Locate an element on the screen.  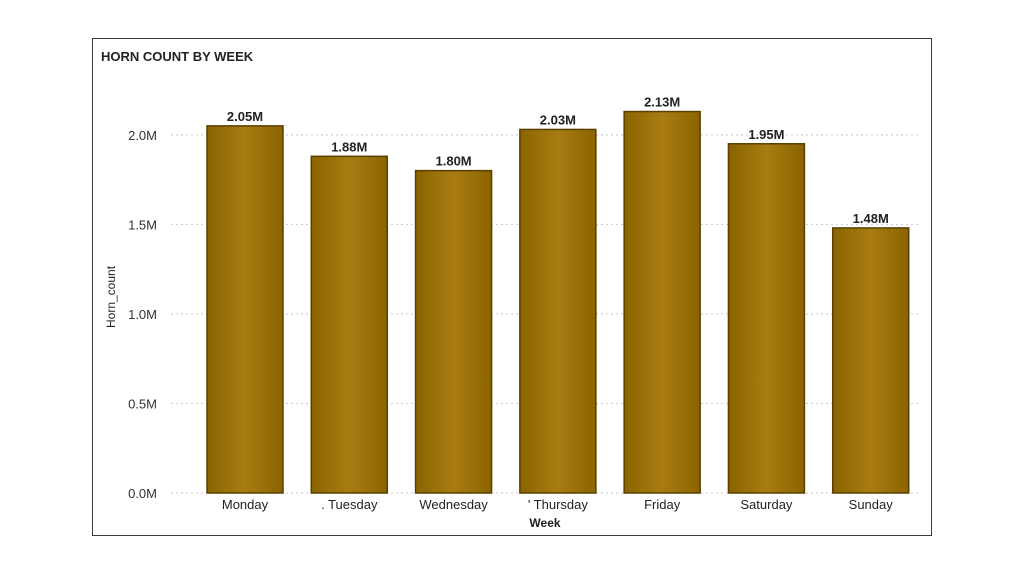
data-label: 1.80M is located at coordinates (454, 161).